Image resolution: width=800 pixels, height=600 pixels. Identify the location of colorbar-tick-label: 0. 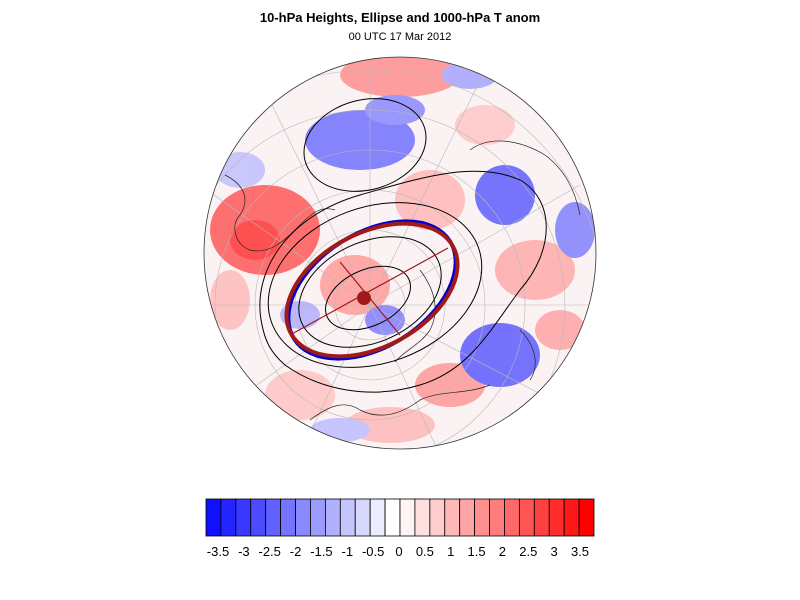
(398, 551).